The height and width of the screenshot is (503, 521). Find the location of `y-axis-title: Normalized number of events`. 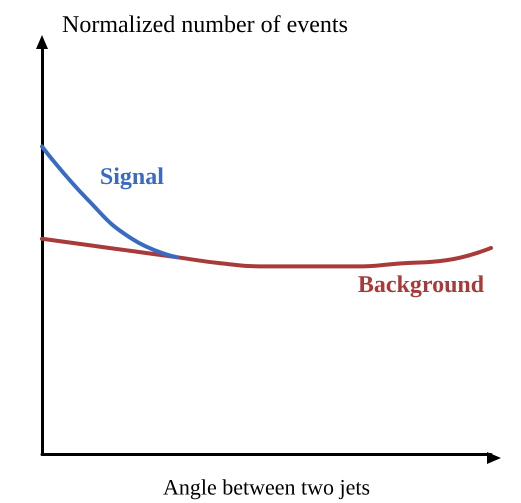

y-axis-title: Normalized number of events is located at coordinates (205, 25).